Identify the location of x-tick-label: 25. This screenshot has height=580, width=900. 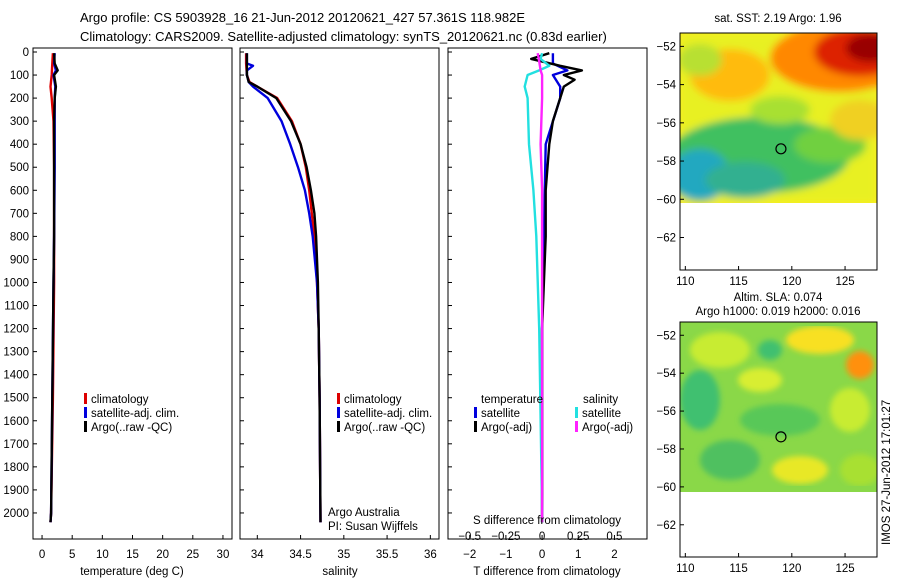
(192, 555).